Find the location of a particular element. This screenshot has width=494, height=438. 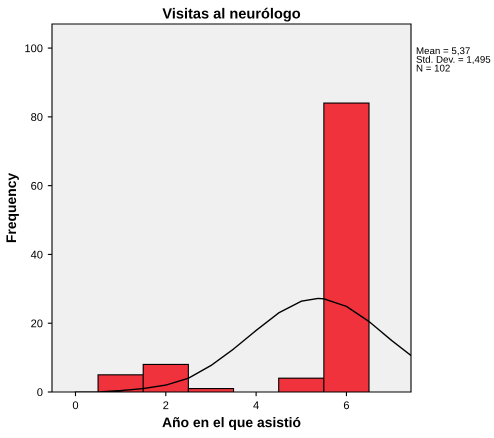

y-axis-title: Frequency is located at coordinates (12, 207).